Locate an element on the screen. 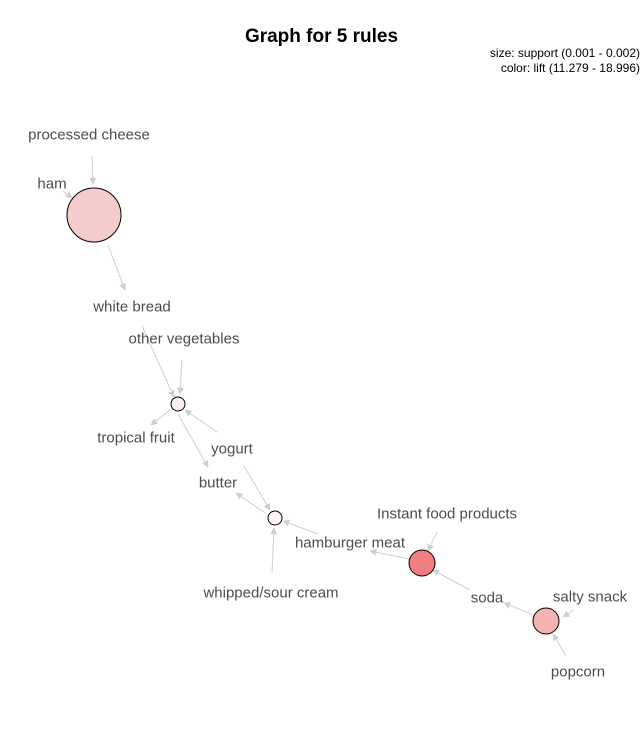 Image resolution: width=643 pixels, height=736 pixels. item-label-soda: soda is located at coordinates (487, 598).